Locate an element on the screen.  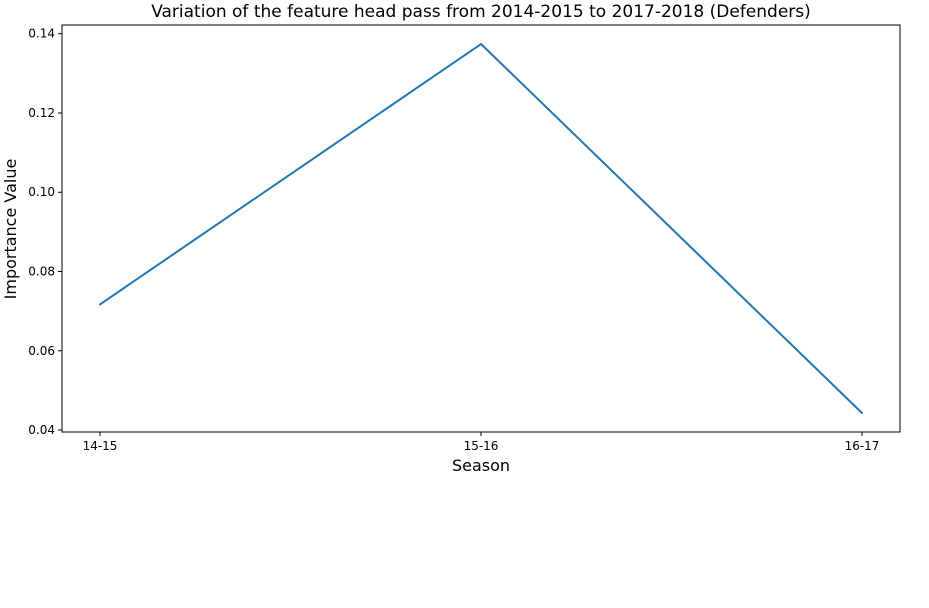
y-tick-label: 0.12 is located at coordinates (41, 113).